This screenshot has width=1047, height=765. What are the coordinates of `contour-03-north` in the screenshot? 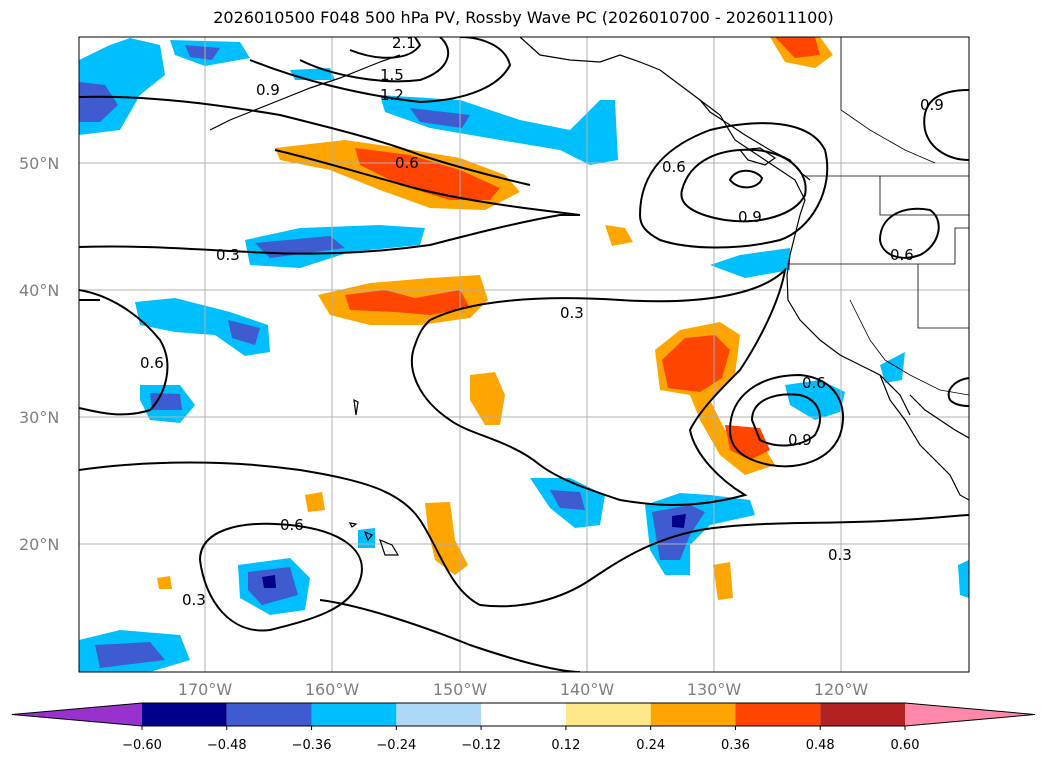 It's located at (330, 202).